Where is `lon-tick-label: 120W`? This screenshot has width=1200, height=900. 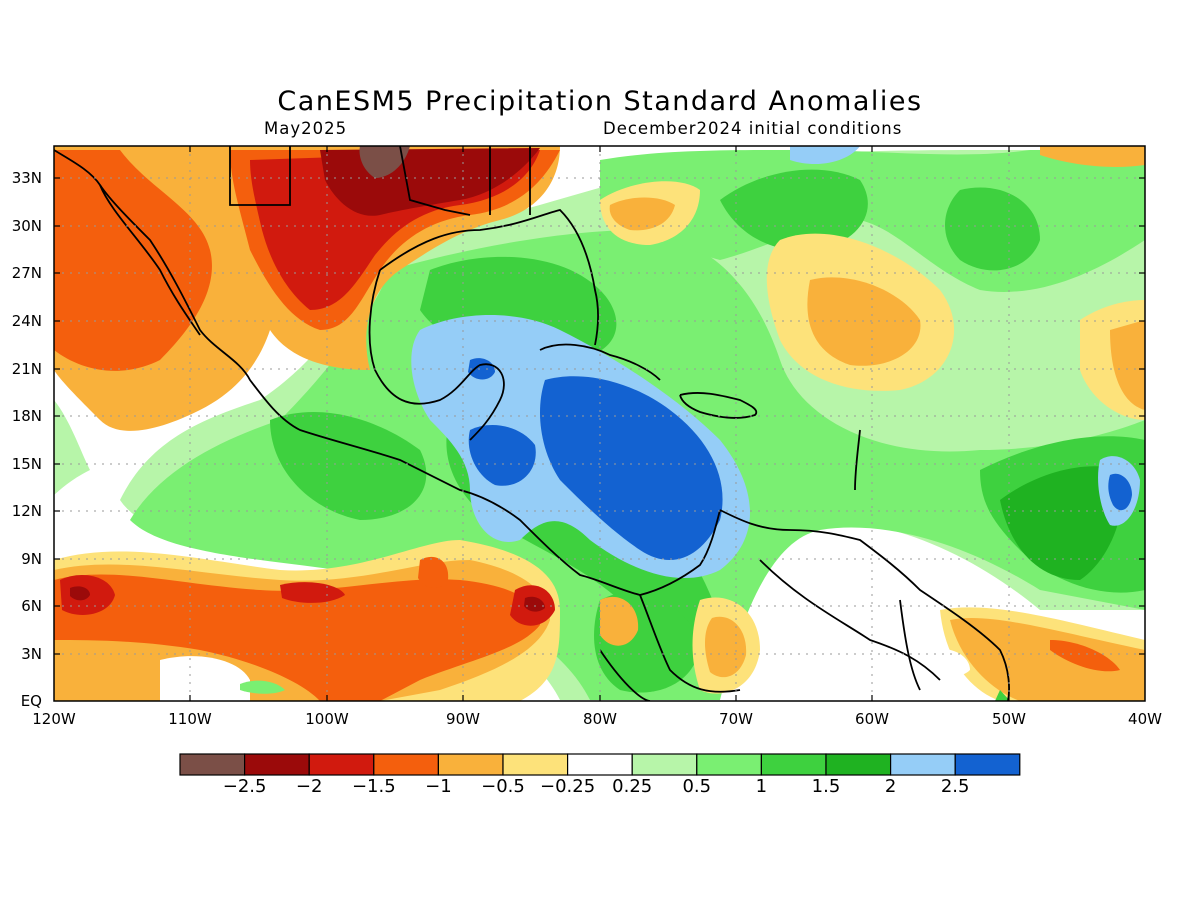 lon-tick-label: 120W is located at coordinates (54, 719).